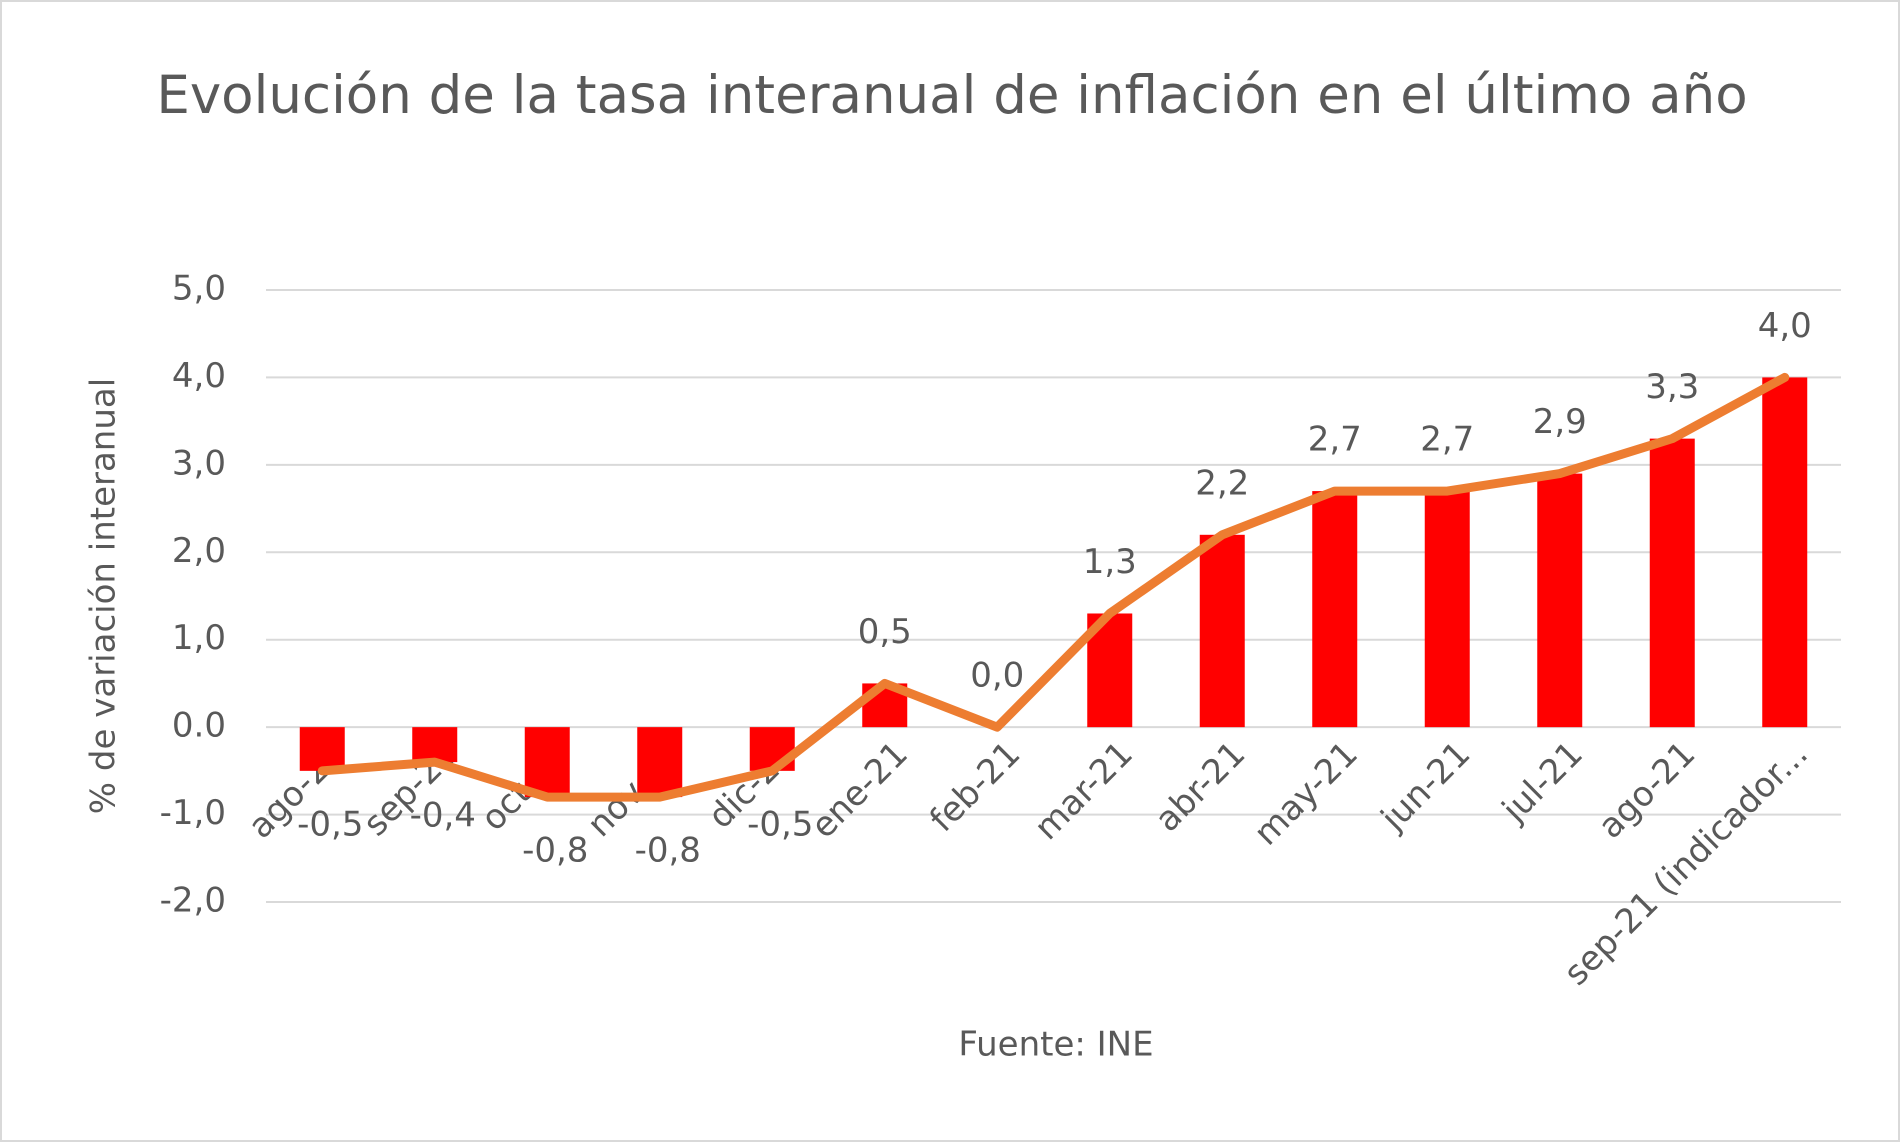 Image resolution: width=1900 pixels, height=1142 pixels. What do you see at coordinates (1785, 326) in the screenshot?
I see `data-label: 4,0` at bounding box center [1785, 326].